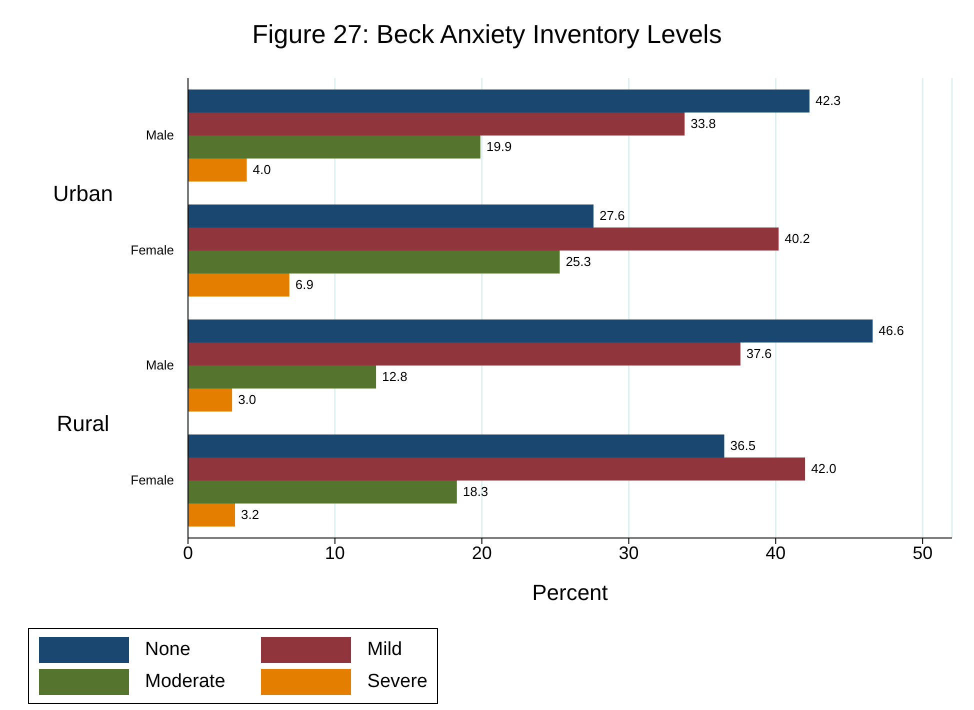 The width and height of the screenshot is (974, 710). I want to click on data-label: 12.8, so click(395, 376).